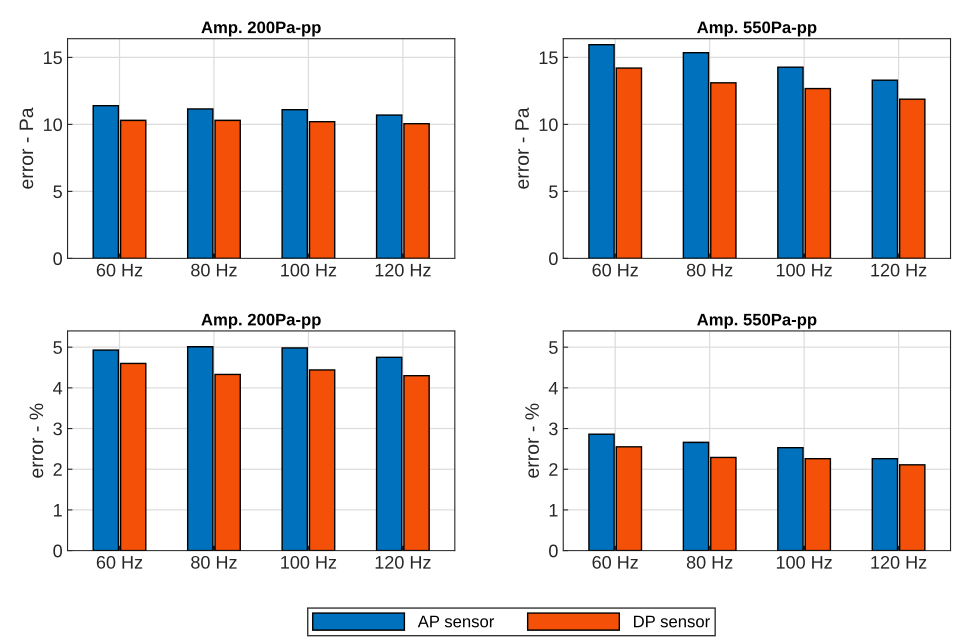 Image resolution: width=965 pixels, height=644 pixels. Describe the element at coordinates (672, 622) in the screenshot. I see `text: DP sensor` at that location.